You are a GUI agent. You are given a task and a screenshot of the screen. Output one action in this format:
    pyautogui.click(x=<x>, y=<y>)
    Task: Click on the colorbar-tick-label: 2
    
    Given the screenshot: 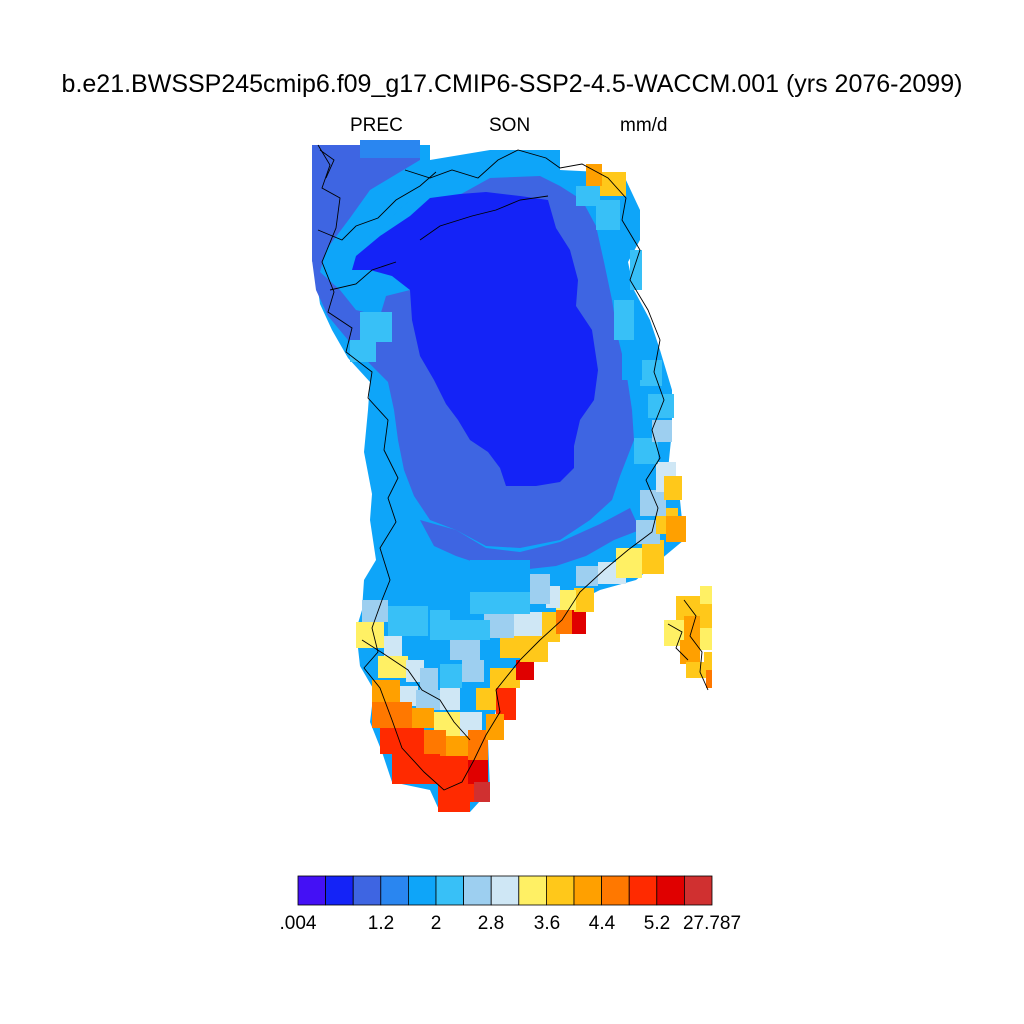 What is the action you would take?
    pyautogui.click(x=436, y=923)
    